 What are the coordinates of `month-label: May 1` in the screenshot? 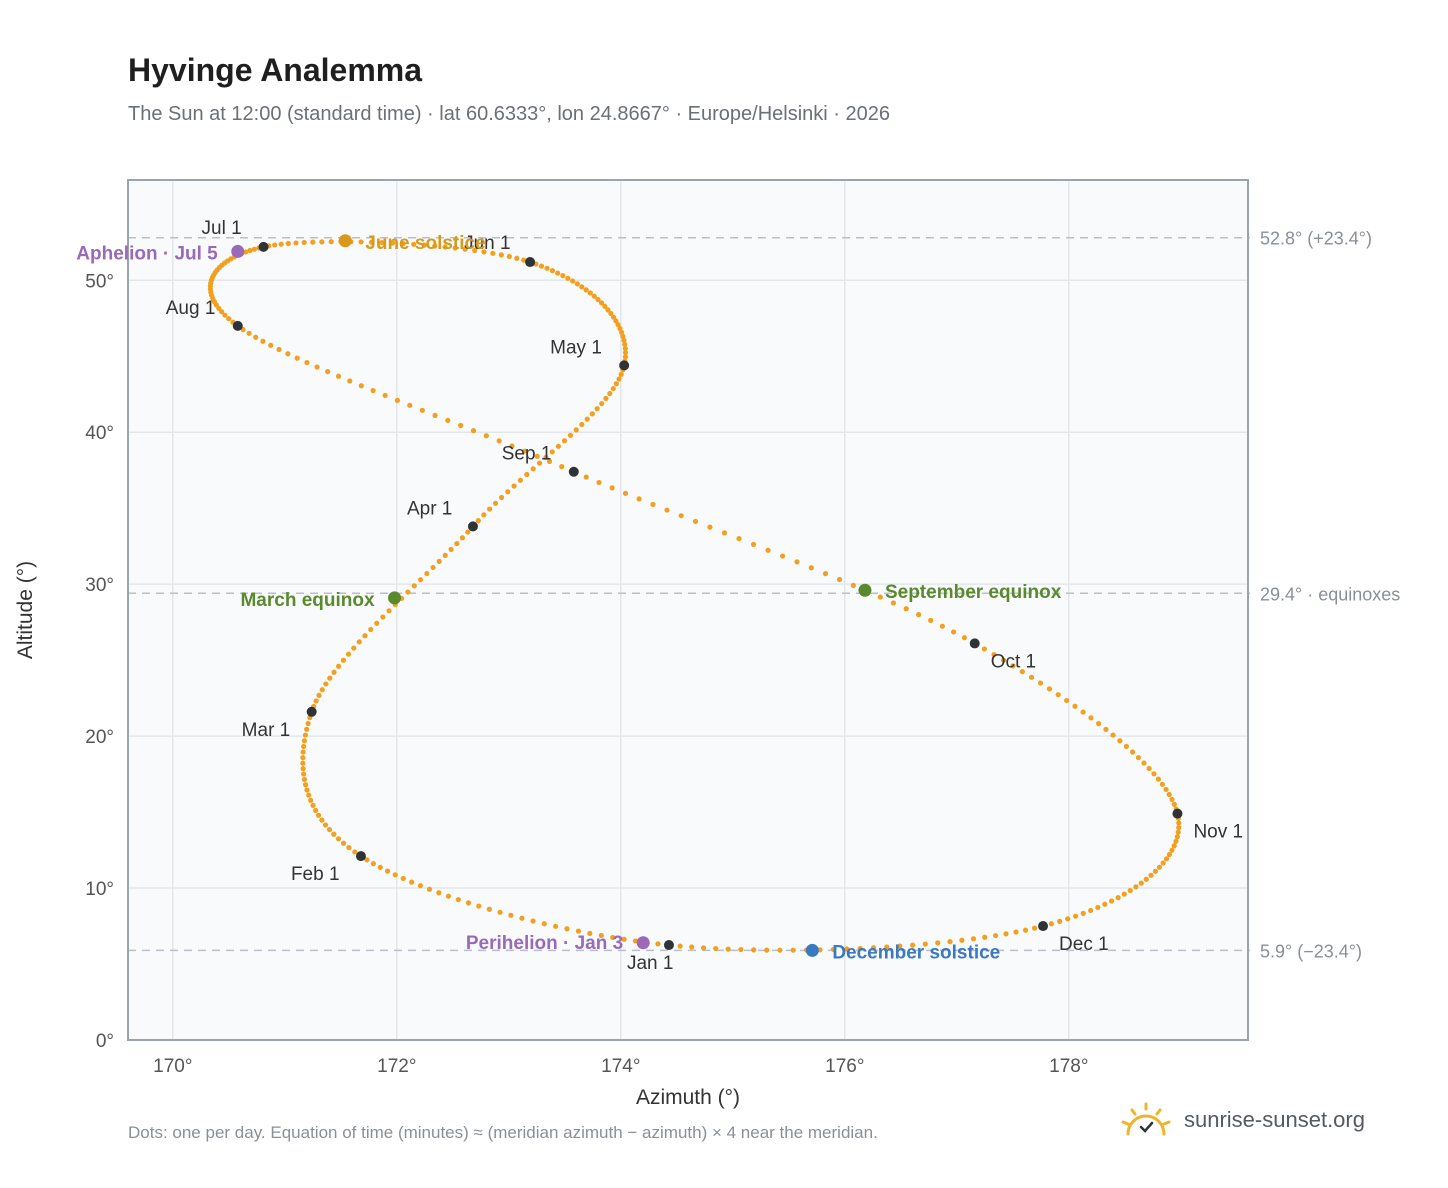 It's located at (576, 347).